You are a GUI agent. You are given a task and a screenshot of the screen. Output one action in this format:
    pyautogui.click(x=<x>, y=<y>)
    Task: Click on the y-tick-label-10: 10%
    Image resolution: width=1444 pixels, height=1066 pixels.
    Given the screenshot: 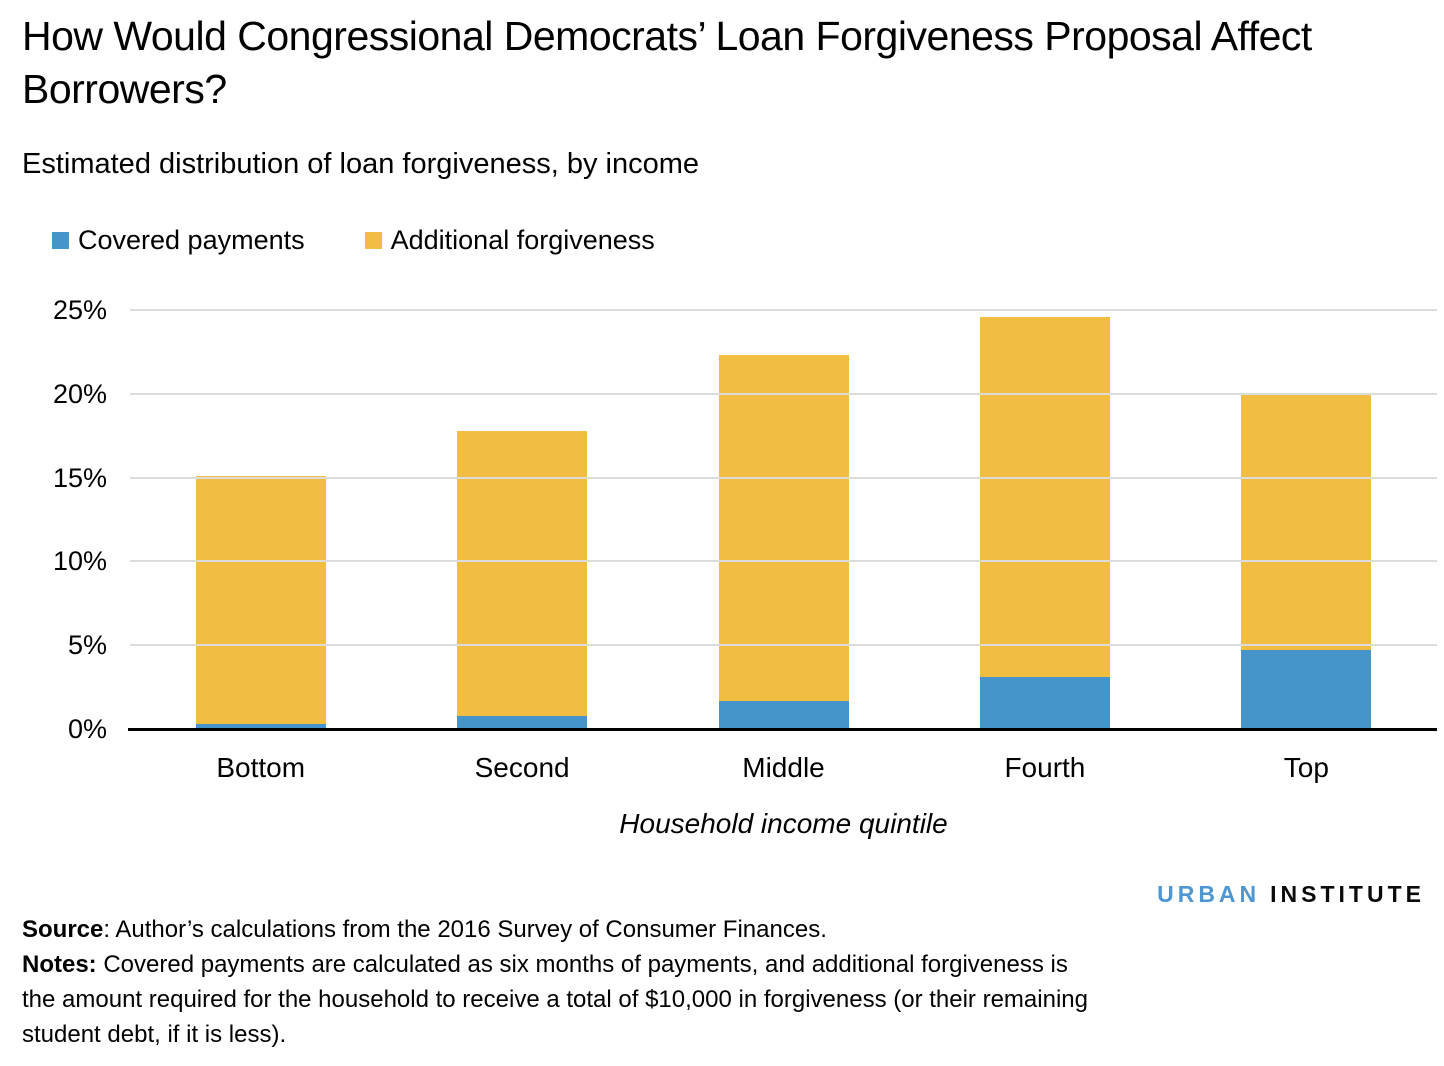 What is the action you would take?
    pyautogui.click(x=79, y=561)
    